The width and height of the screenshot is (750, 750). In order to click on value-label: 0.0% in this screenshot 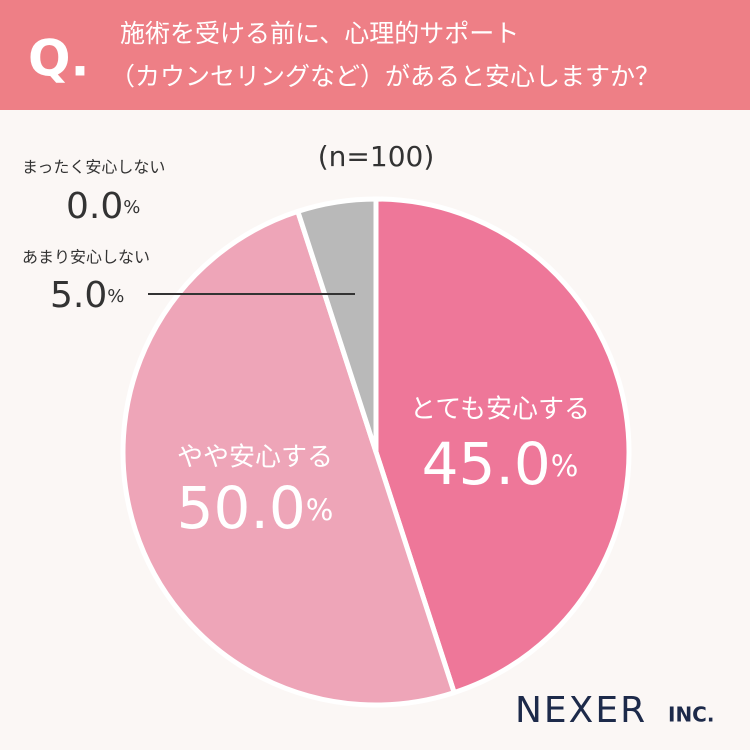, I will do `click(103, 206)`.